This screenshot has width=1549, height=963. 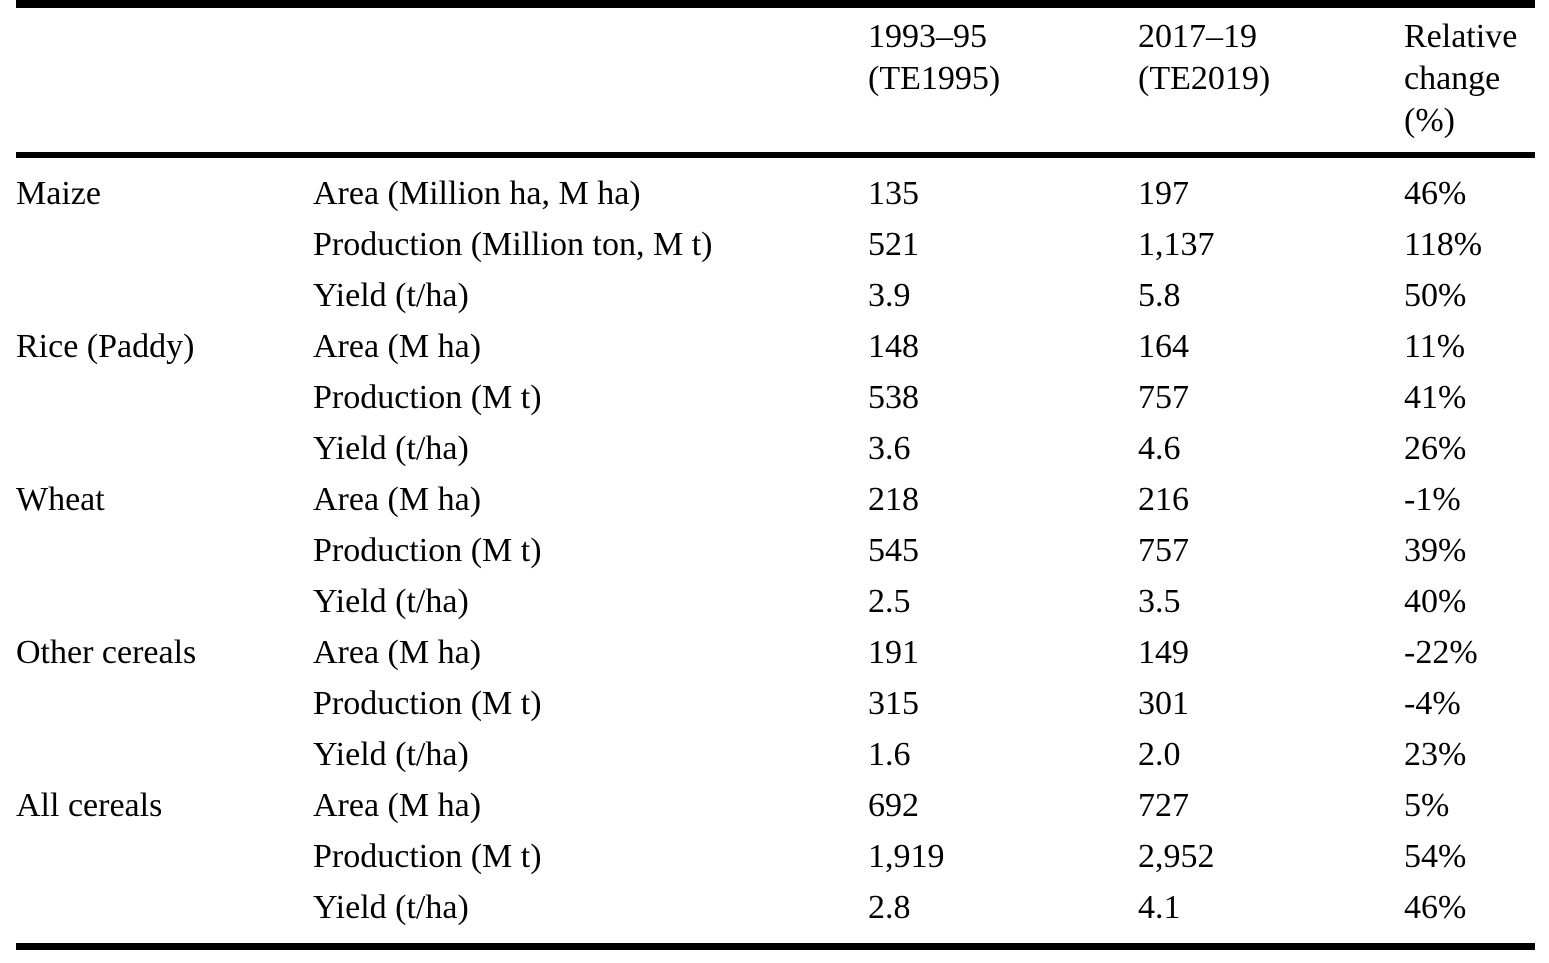 What do you see at coordinates (893, 550) in the screenshot?
I see `value-te1995-cell: 545` at bounding box center [893, 550].